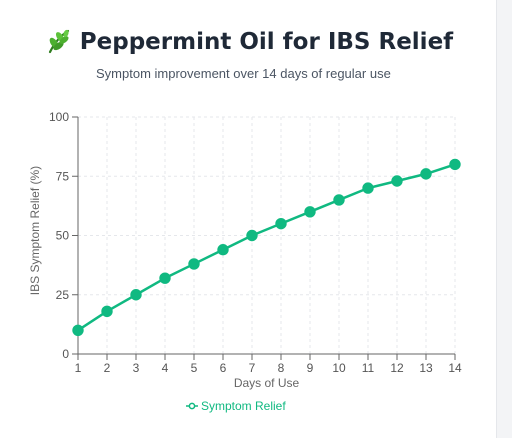  Describe the element at coordinates (65, 354) in the screenshot. I see `y-tick-label: 0` at that location.